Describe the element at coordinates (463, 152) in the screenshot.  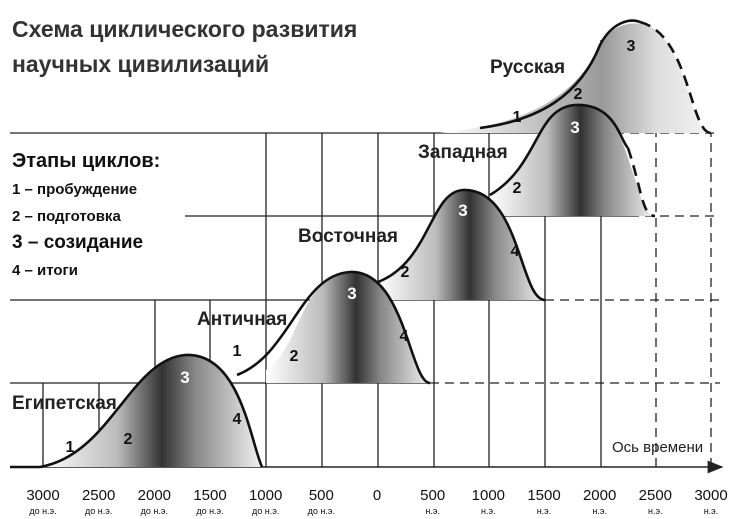
I see `civ-name: Западная` at that location.